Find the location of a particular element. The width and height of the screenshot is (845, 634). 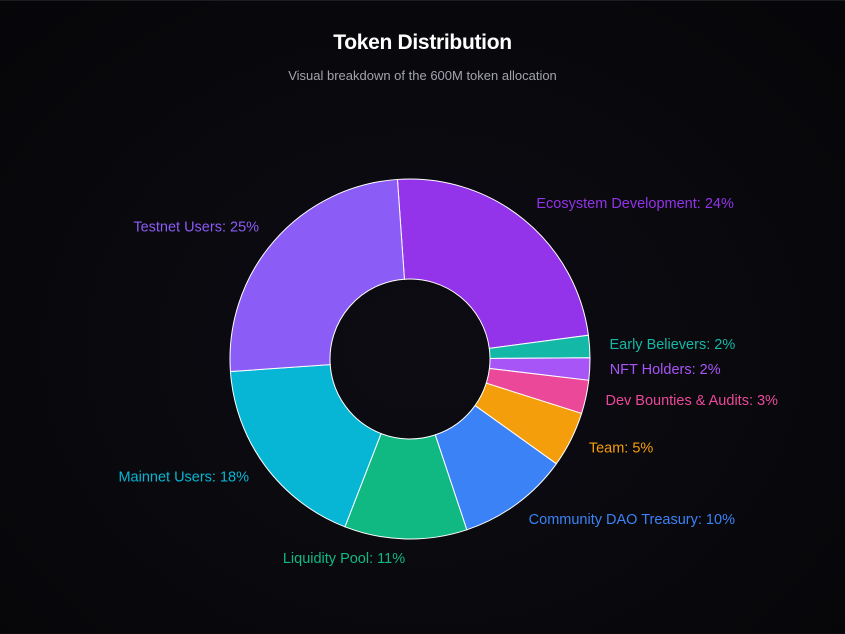

label-mainnet-users: Mainnet Users: 18% is located at coordinates (183, 478).